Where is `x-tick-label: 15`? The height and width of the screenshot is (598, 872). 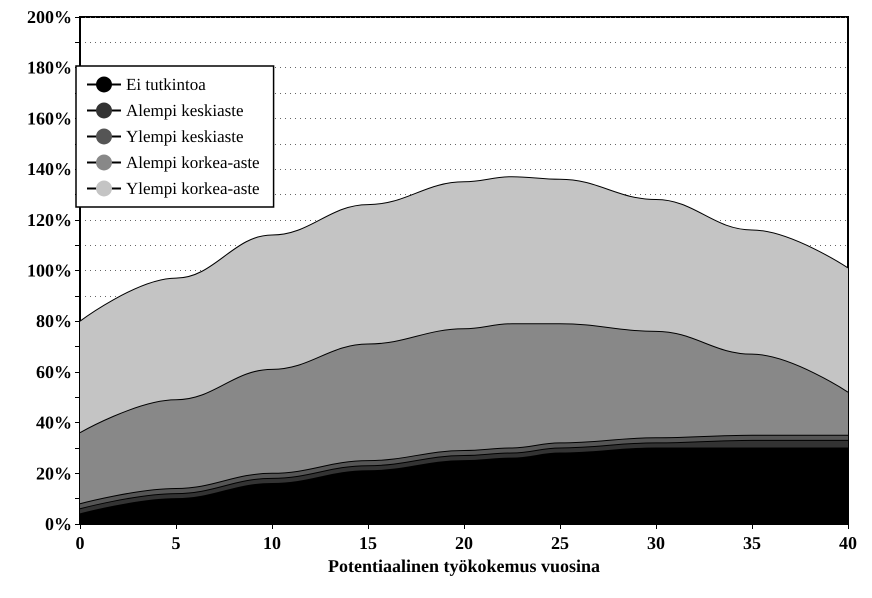 x-tick-label: 15 is located at coordinates (368, 543).